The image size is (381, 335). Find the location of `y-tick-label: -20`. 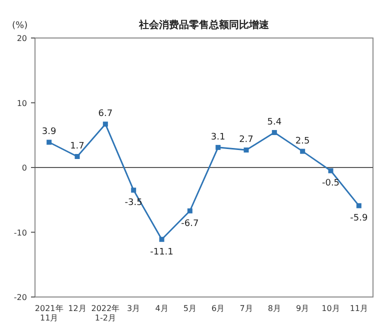

y-tick-label: -20 is located at coordinates (20, 297).